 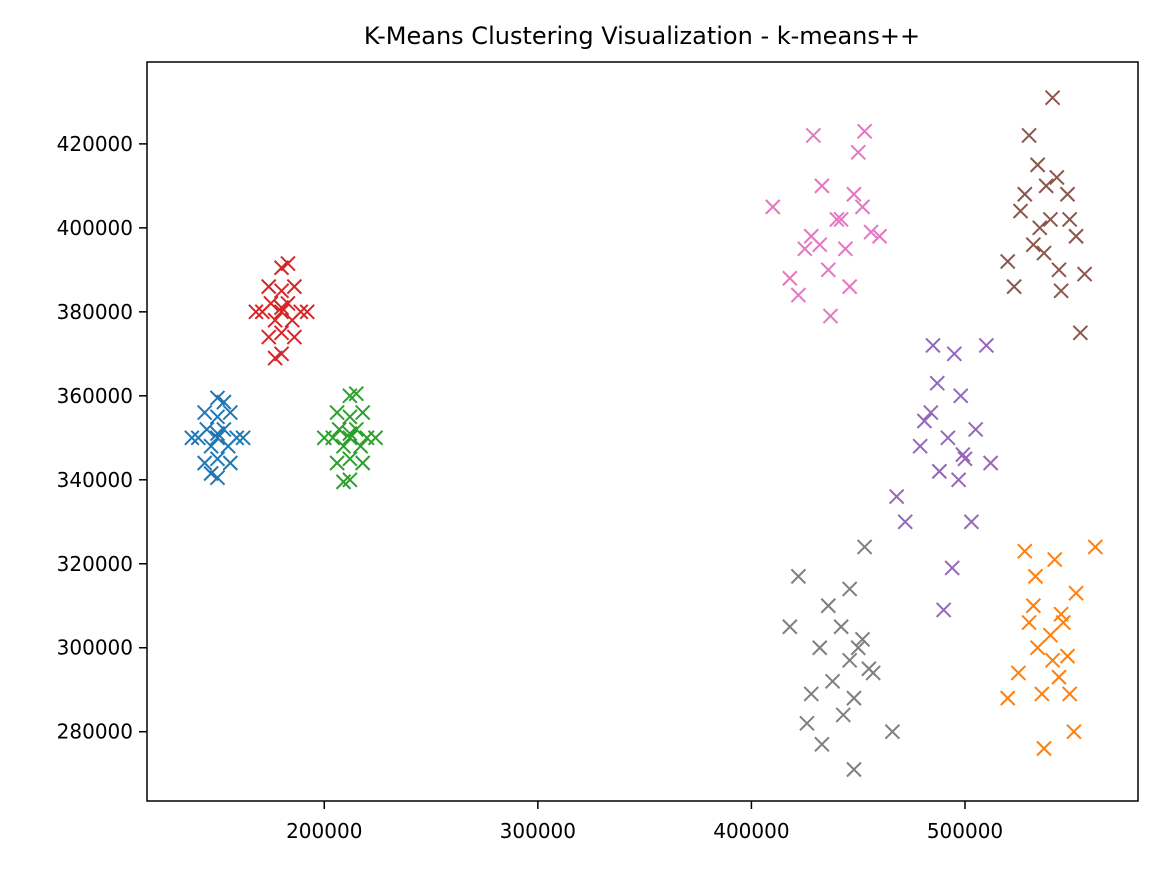 What do you see at coordinates (324, 831) in the screenshot?
I see `x-tick-label: 200000` at bounding box center [324, 831].